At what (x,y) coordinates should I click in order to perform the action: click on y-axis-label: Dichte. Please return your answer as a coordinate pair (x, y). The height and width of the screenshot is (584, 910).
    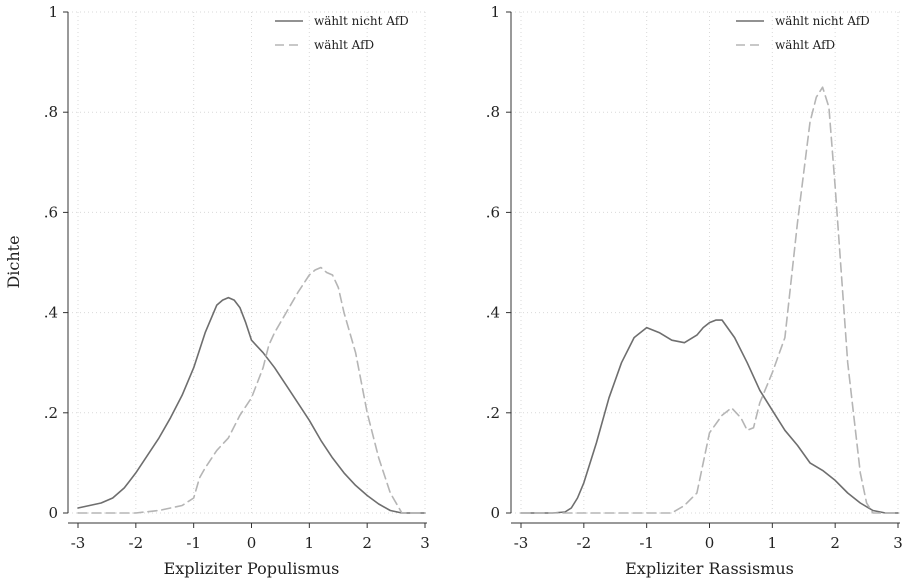
    Looking at the image, I should click on (13, 261).